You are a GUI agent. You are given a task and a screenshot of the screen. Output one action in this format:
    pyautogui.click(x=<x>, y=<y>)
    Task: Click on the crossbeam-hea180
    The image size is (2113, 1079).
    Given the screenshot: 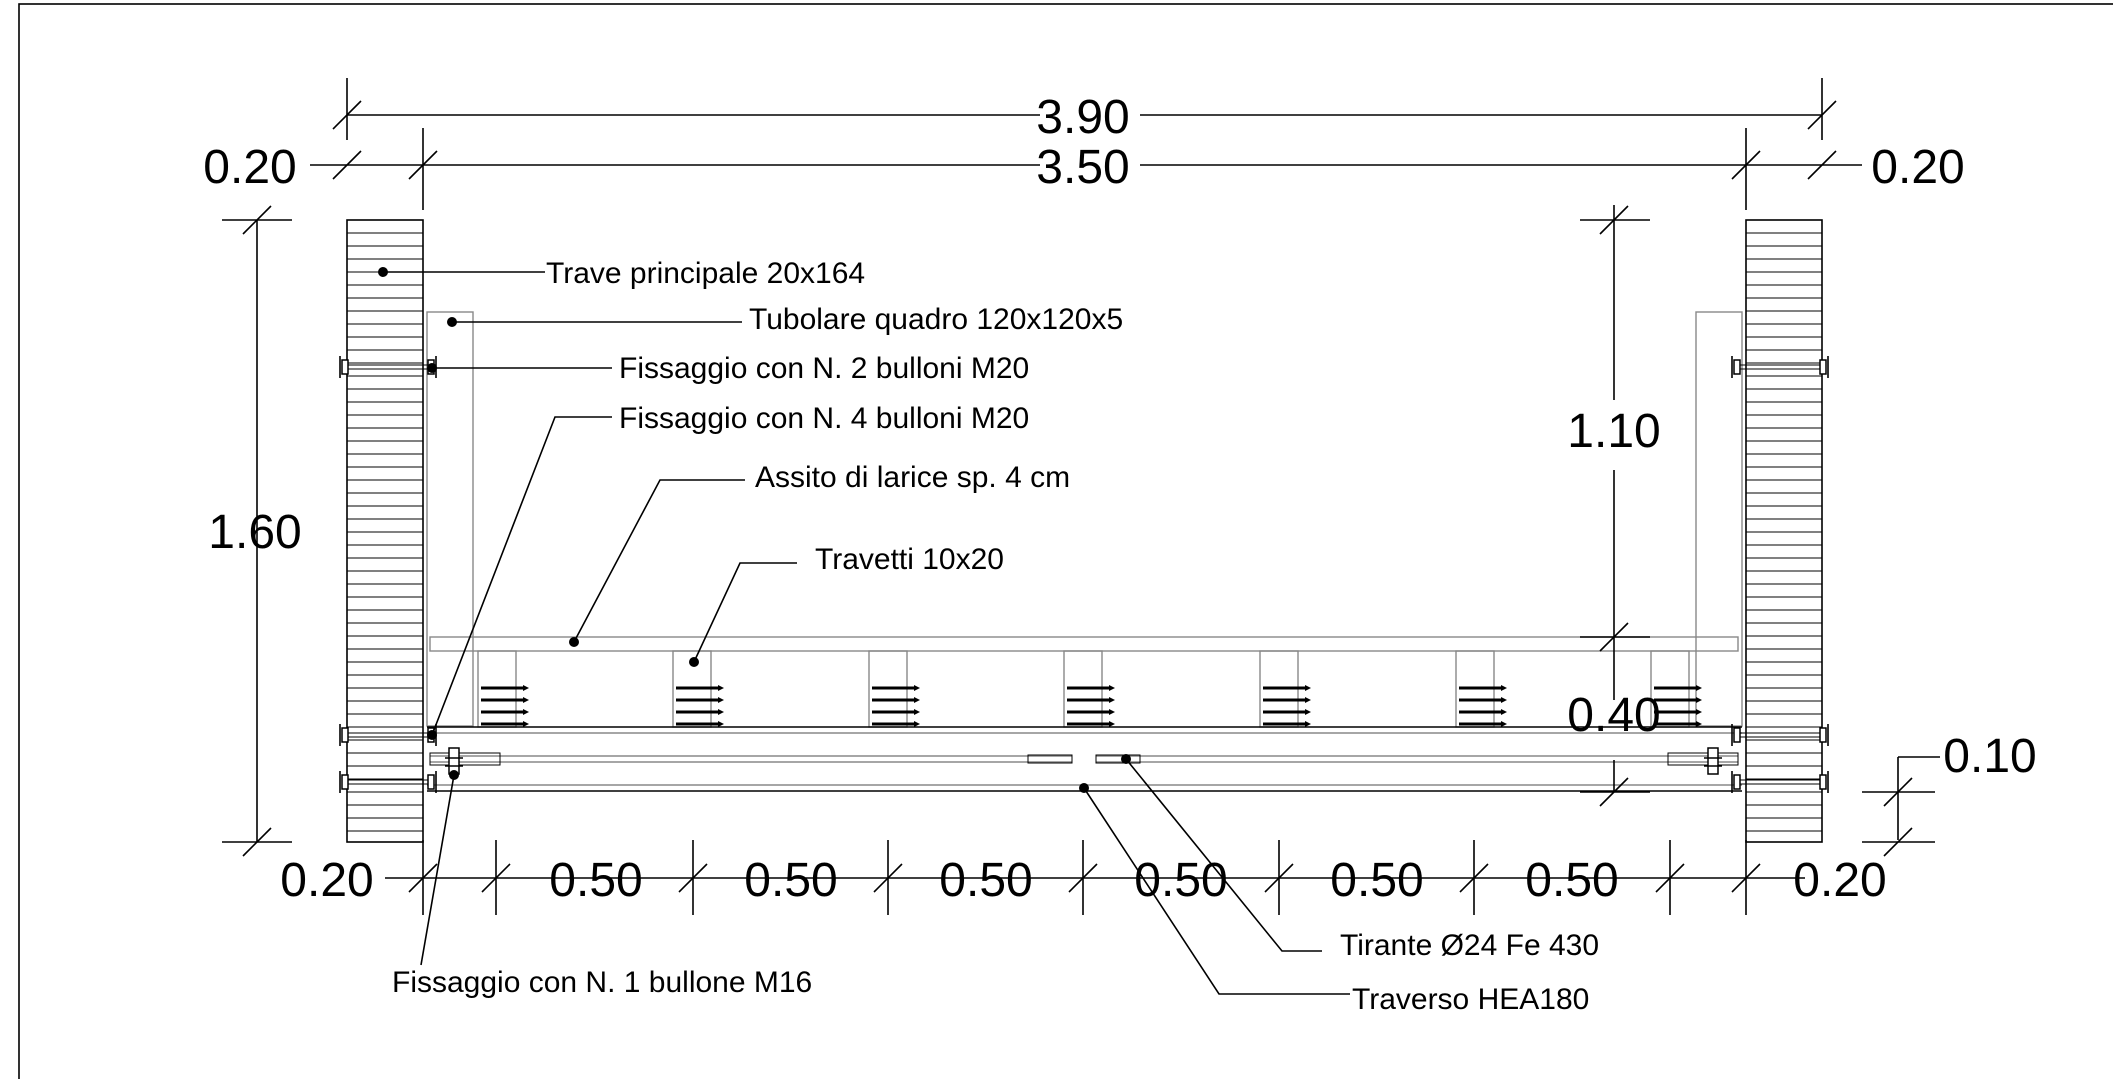 What is the action you would take?
    pyautogui.click(x=1084, y=759)
    